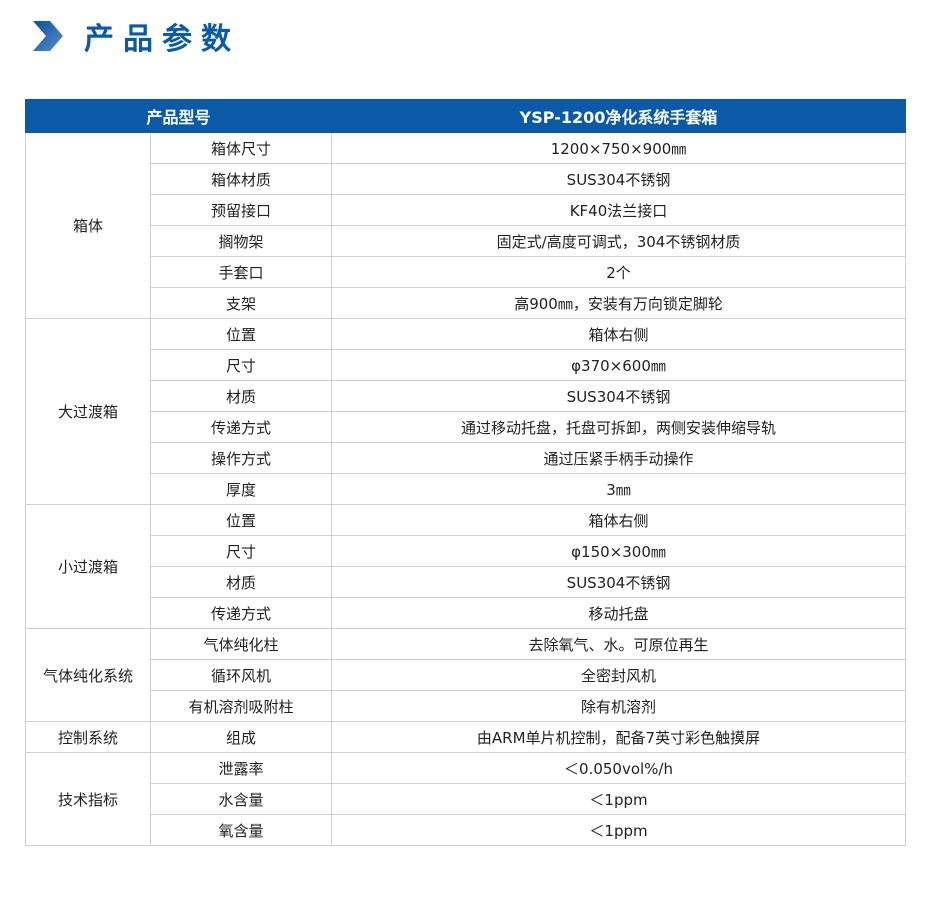  What do you see at coordinates (618, 458) in the screenshot?
I see `spec-value: 通过压紧手柄手动操作` at bounding box center [618, 458].